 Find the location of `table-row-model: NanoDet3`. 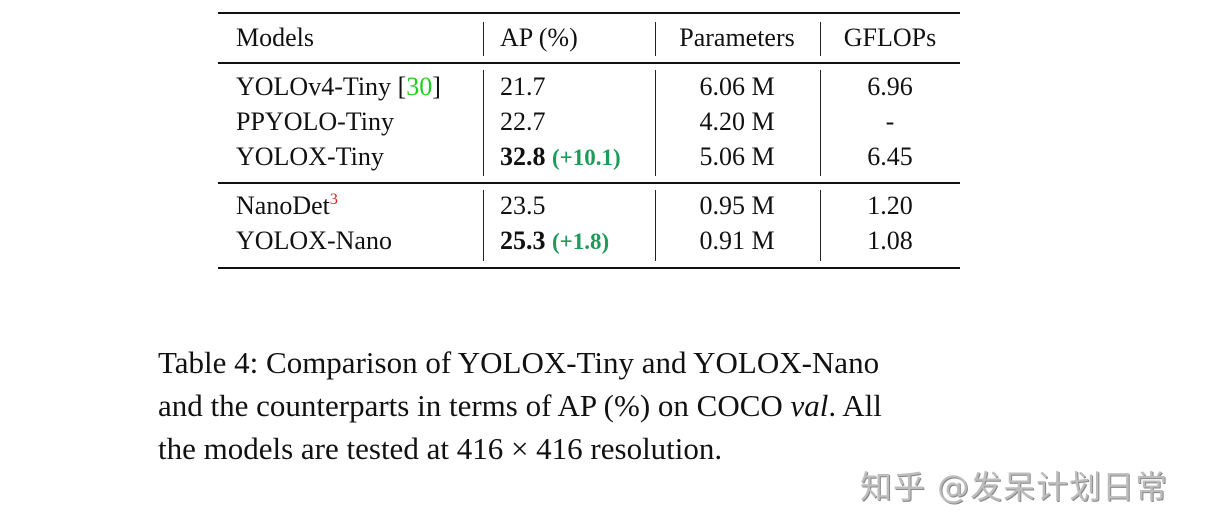

table-row-model: NanoDet3 is located at coordinates (287, 206).